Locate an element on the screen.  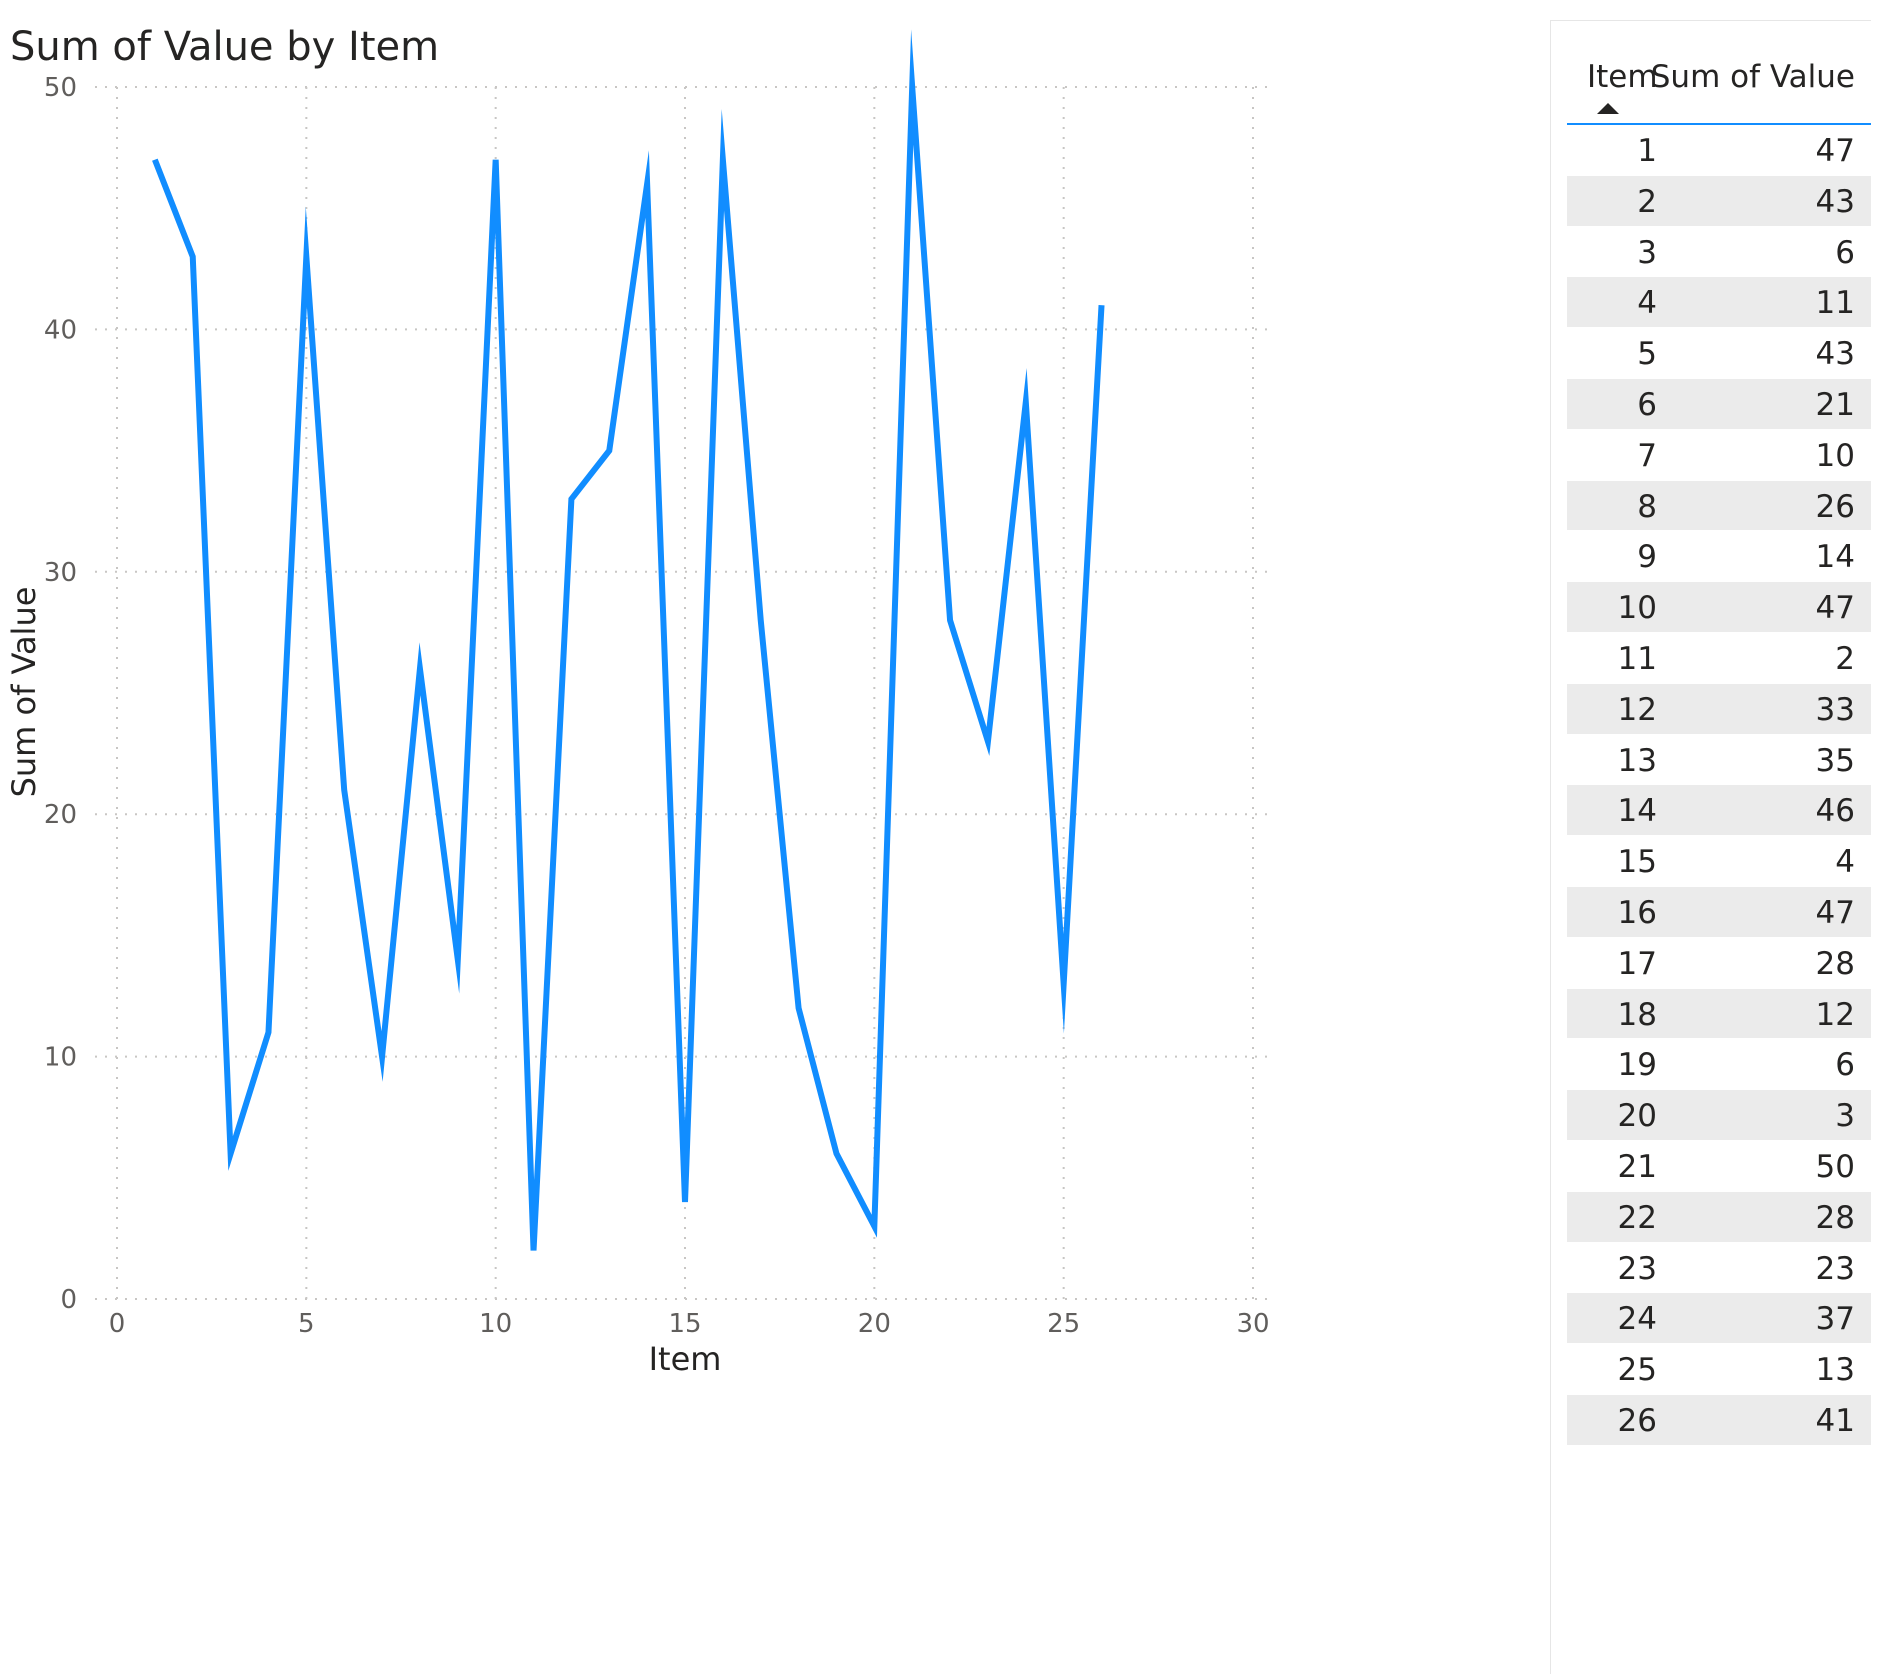
table-row: 2 43 is located at coordinates (1719, 201).